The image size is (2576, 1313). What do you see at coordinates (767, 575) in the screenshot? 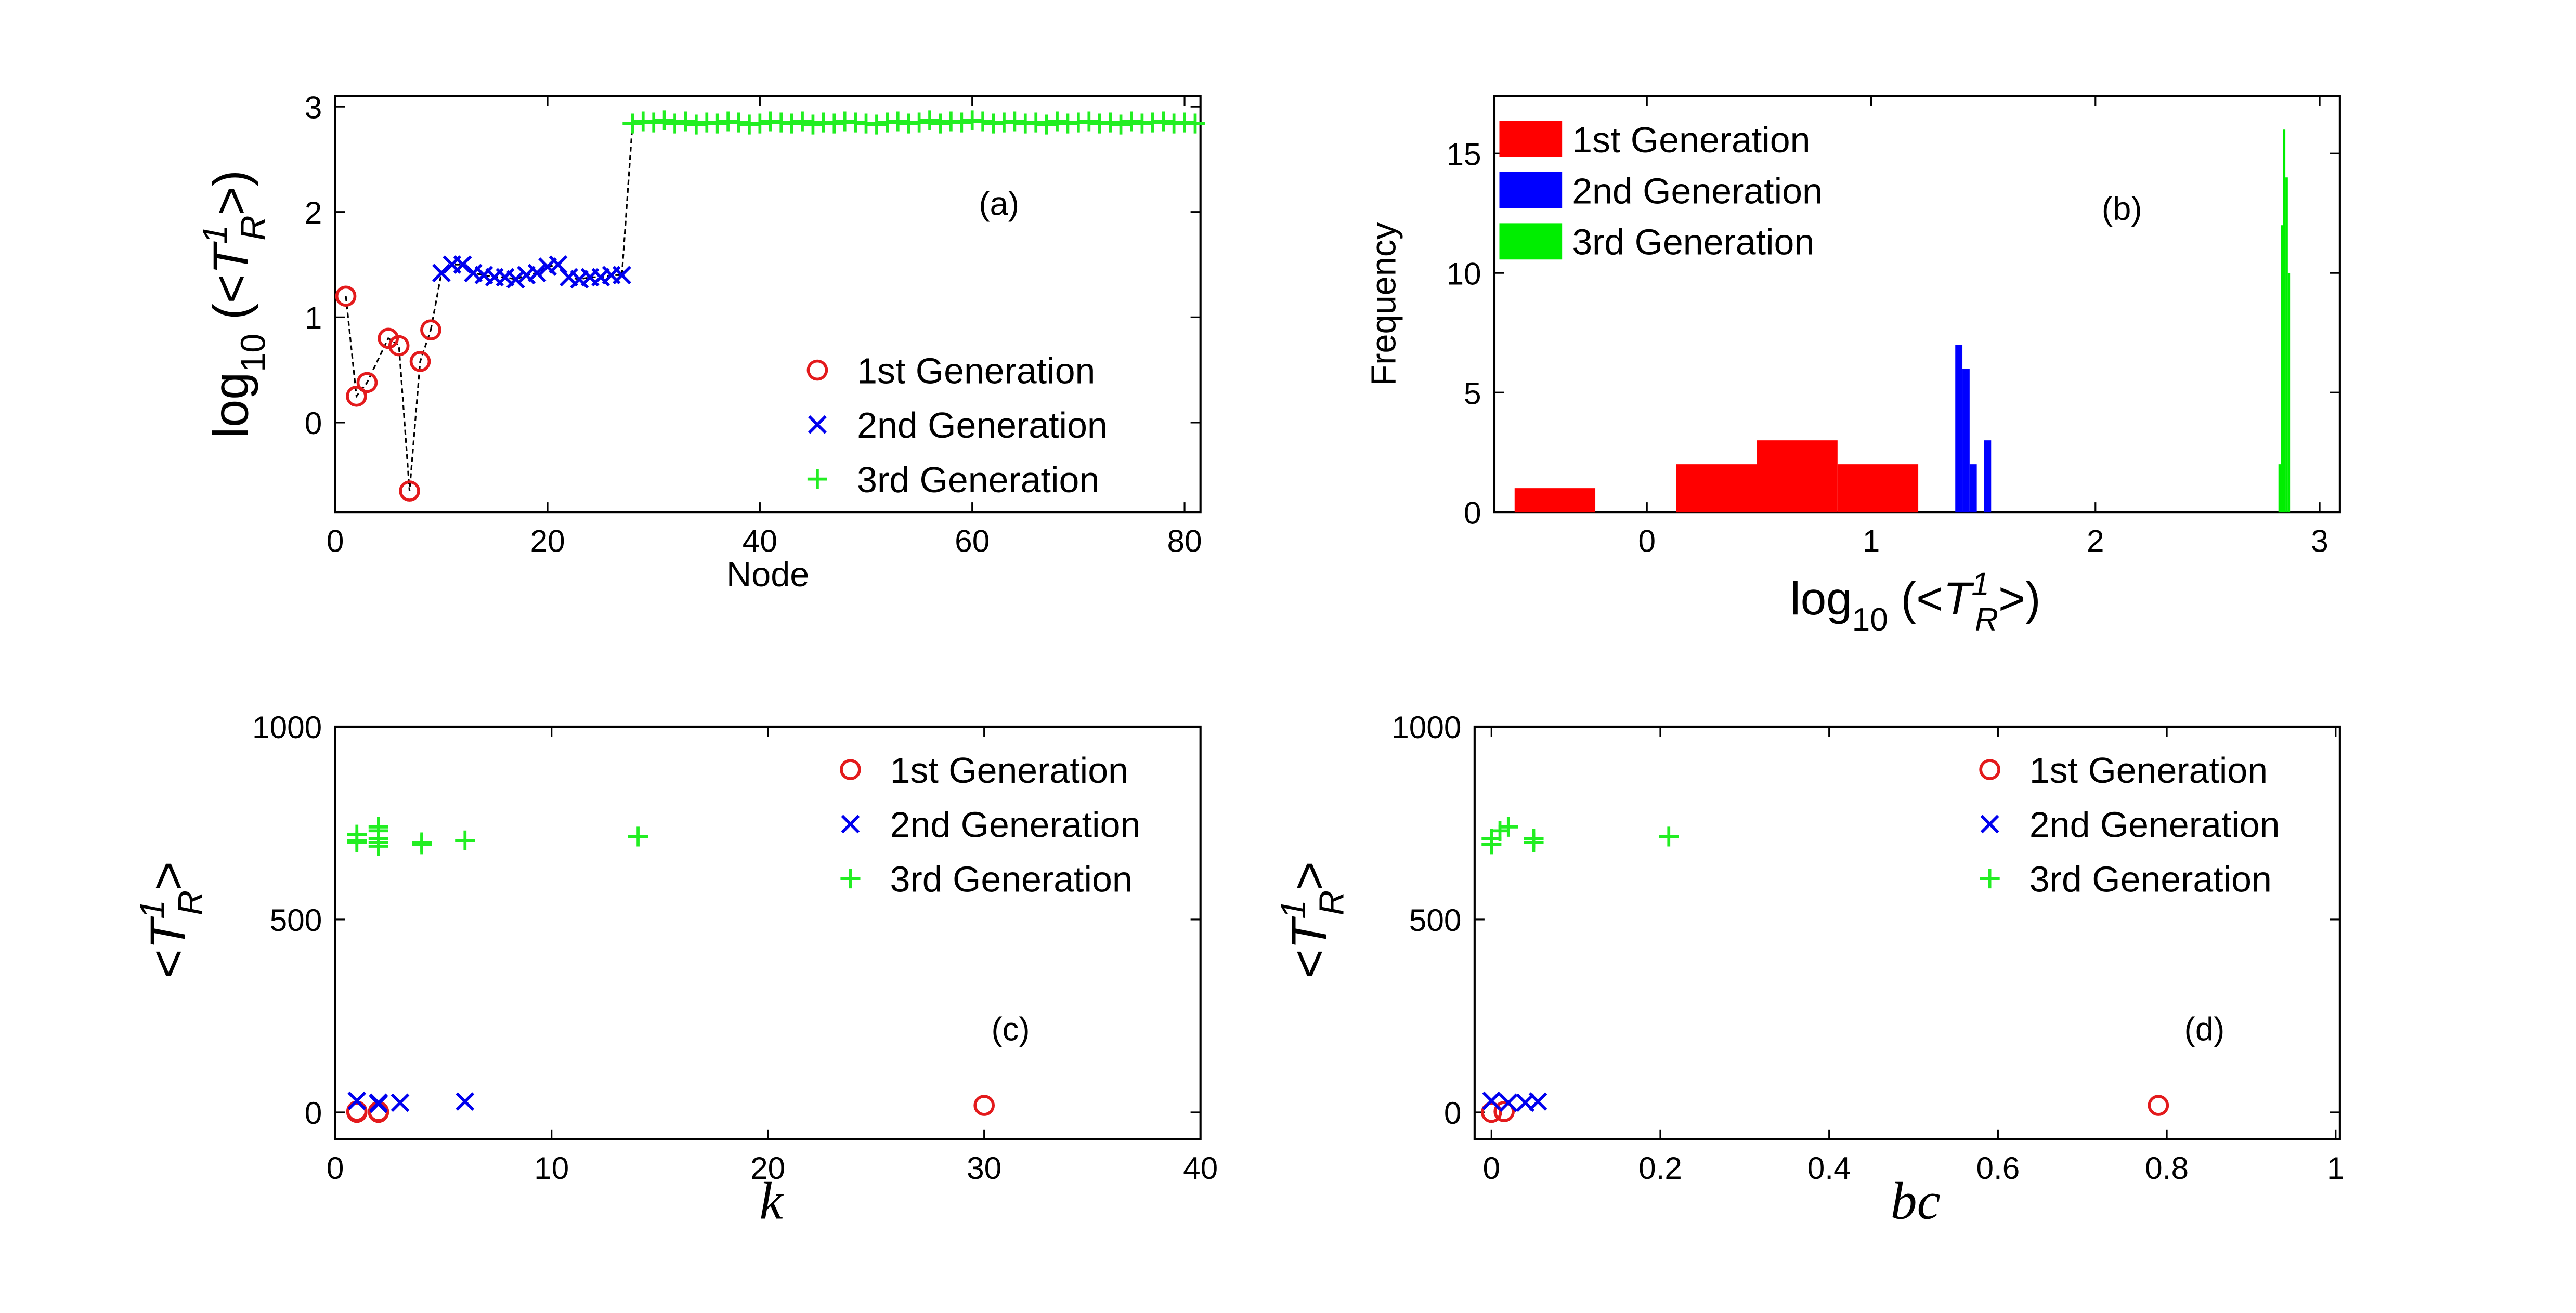
I see `x-axis-label: Node` at bounding box center [767, 575].